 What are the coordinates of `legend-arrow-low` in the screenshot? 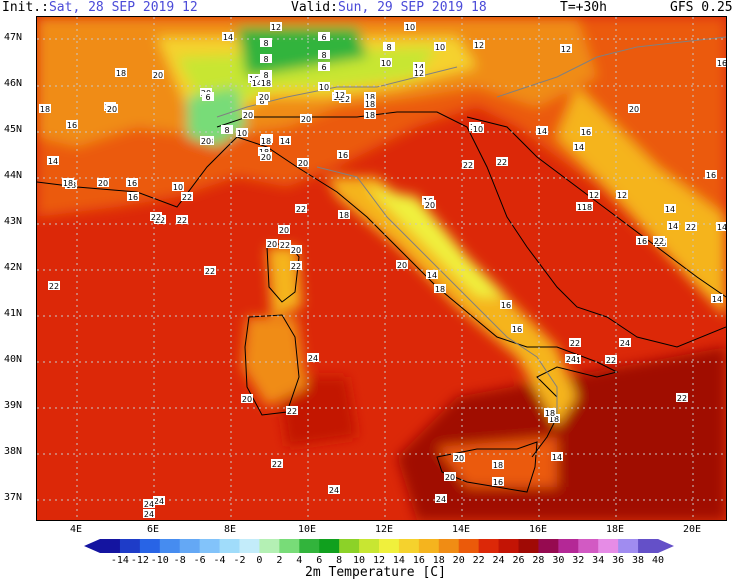 It's located at (92, 546).